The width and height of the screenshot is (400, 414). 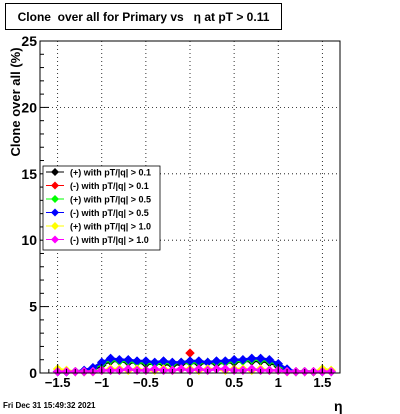 I want to click on x-tick-label: −1, so click(x=101, y=382).